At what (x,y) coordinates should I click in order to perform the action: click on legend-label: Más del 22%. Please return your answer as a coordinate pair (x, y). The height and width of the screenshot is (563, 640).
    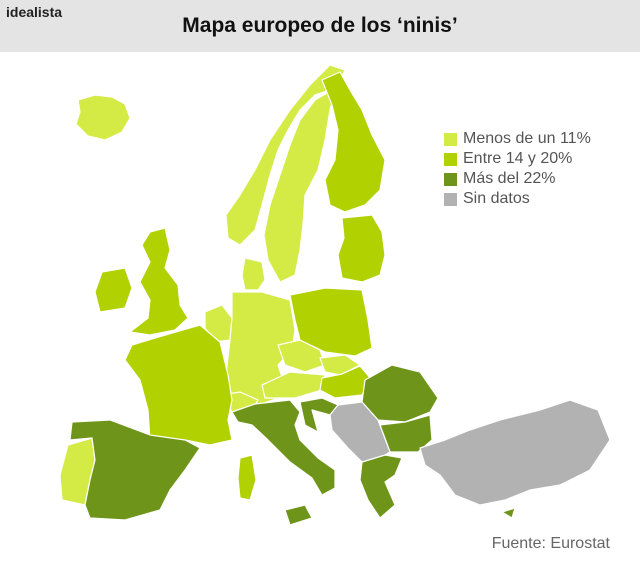
    Looking at the image, I should click on (509, 178).